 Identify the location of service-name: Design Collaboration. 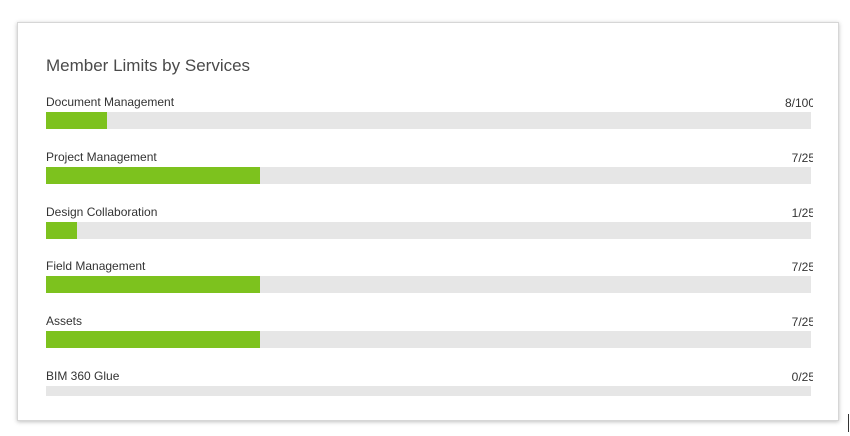
(102, 211).